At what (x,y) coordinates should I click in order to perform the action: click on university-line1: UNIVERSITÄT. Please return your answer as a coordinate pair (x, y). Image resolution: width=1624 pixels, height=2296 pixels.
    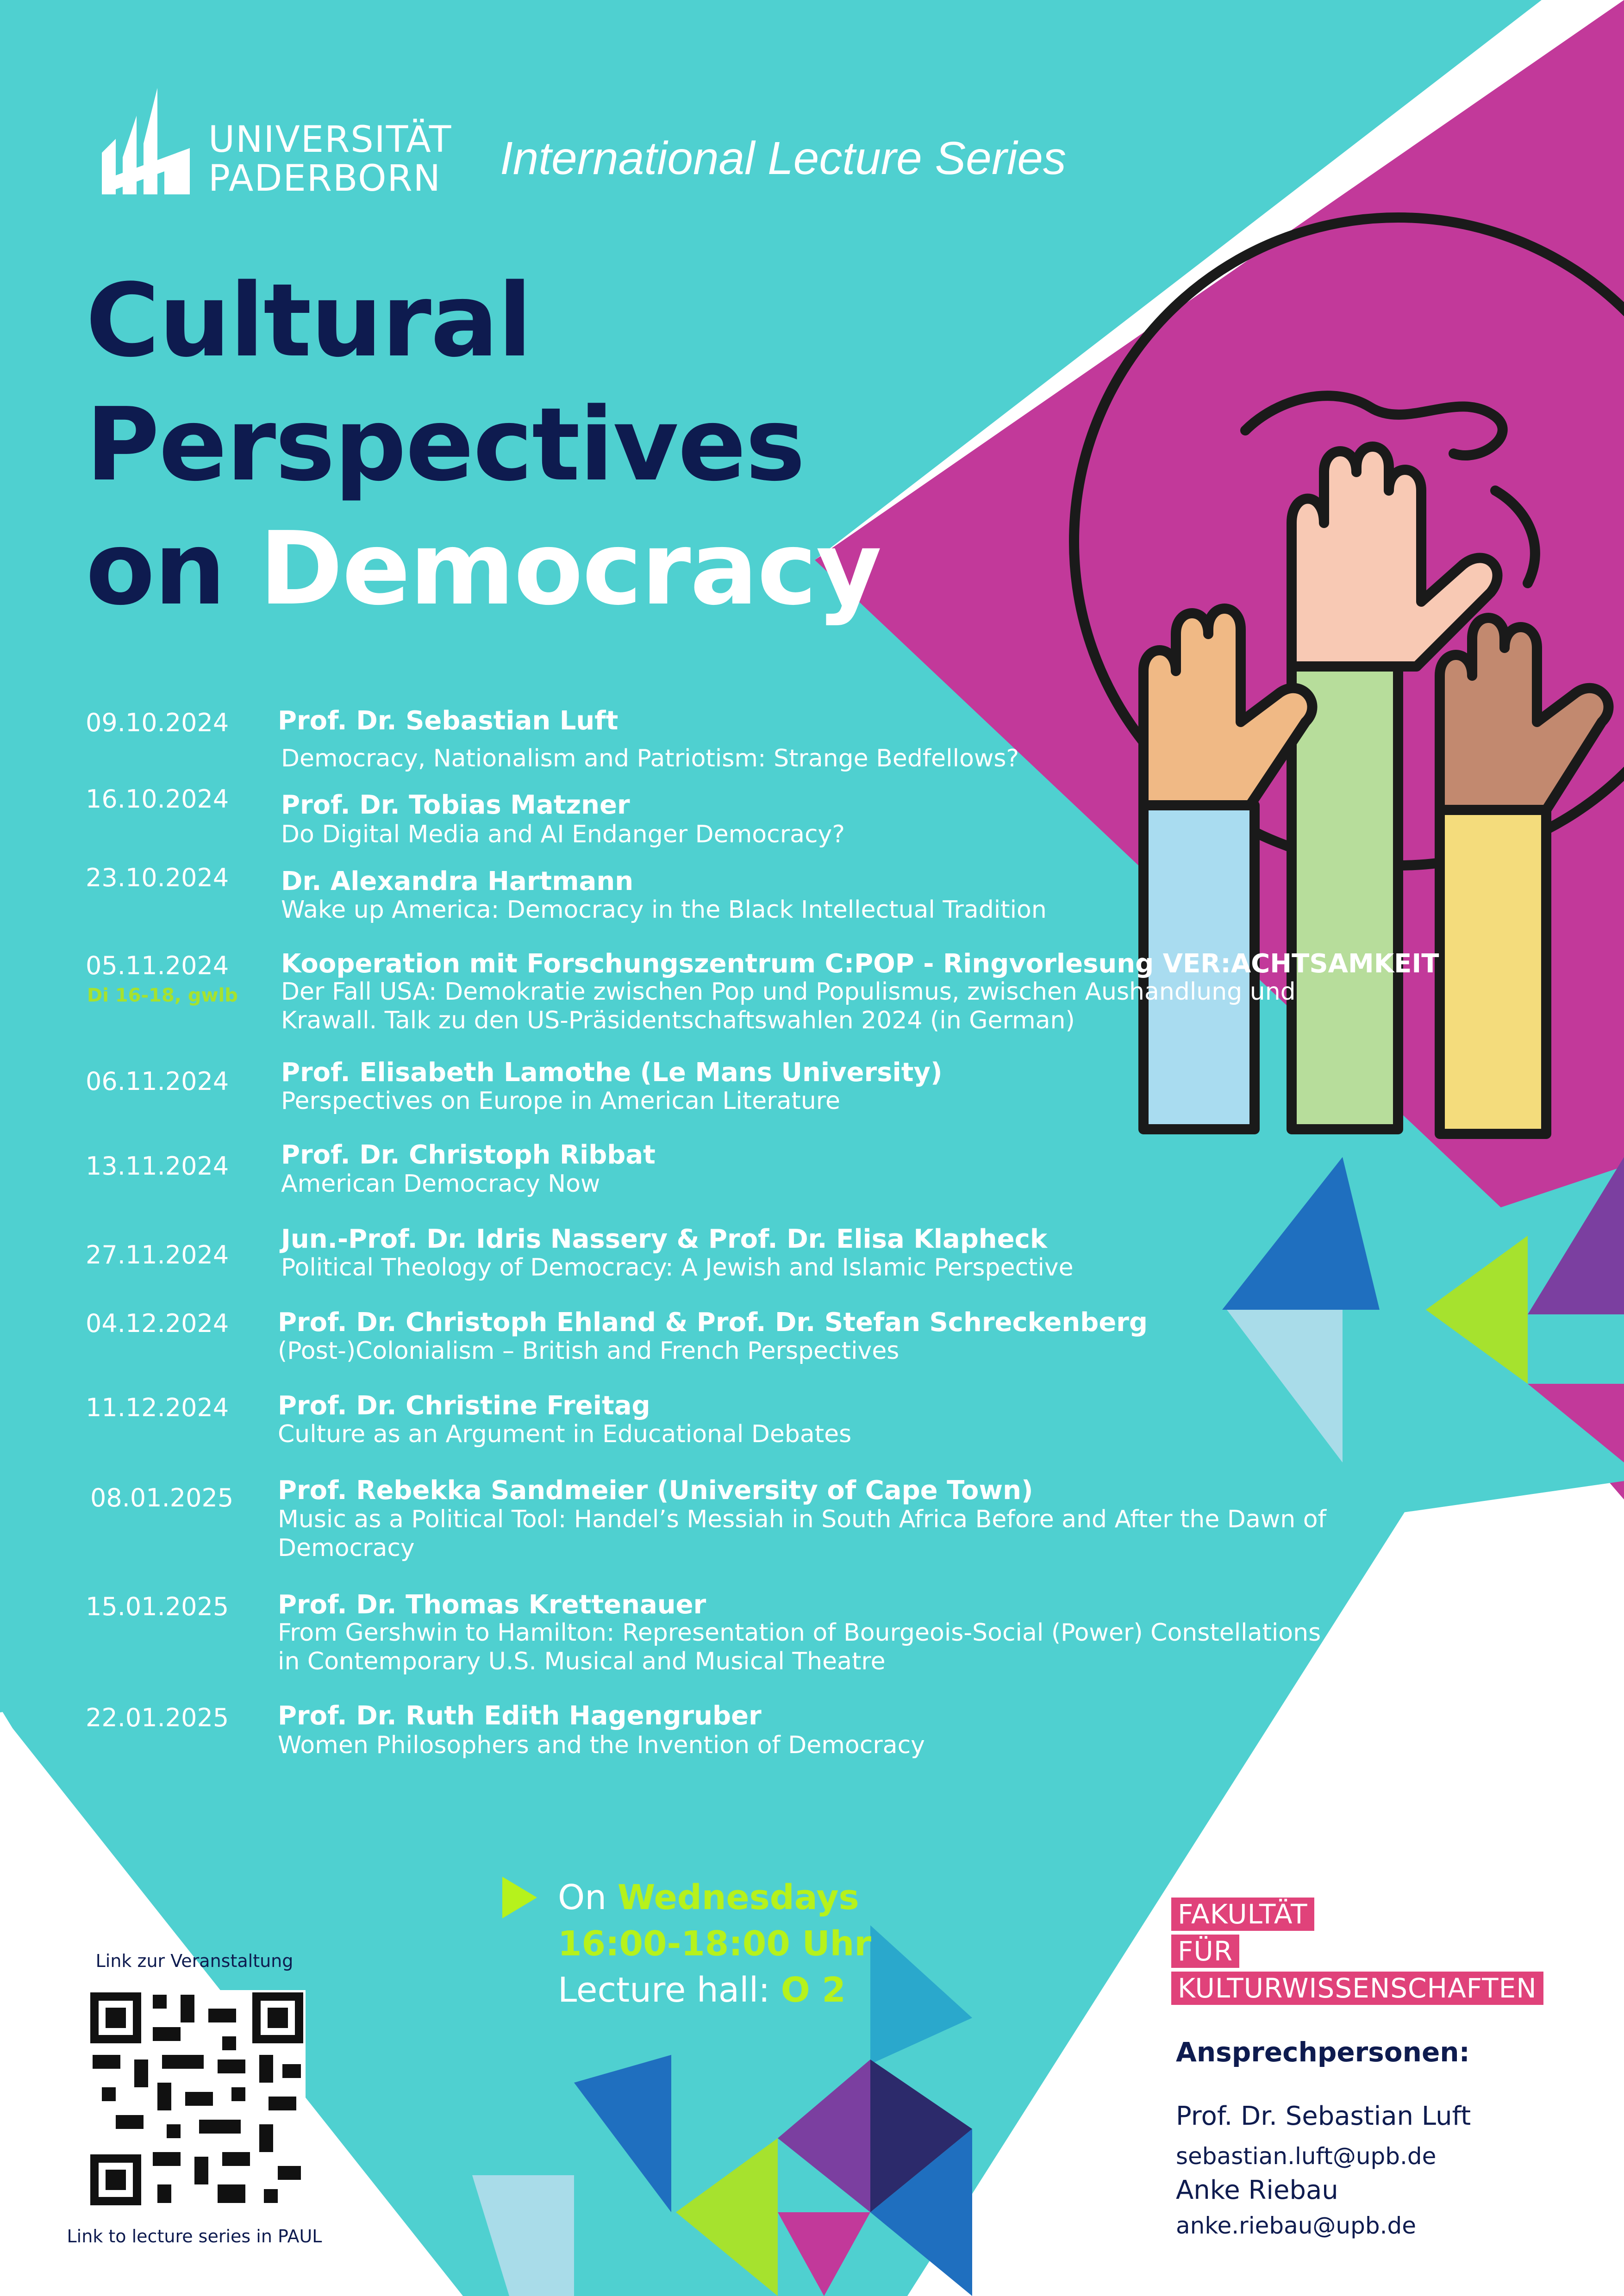
    Looking at the image, I should click on (330, 140).